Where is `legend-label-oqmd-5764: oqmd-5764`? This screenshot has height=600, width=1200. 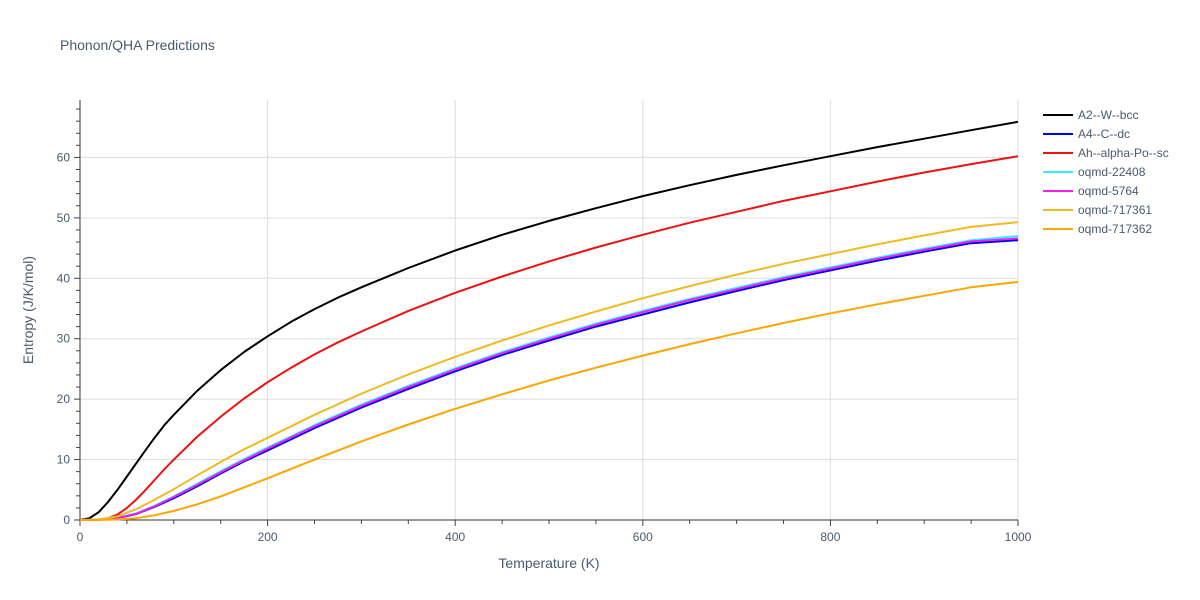
legend-label-oqmd-5764: oqmd-5764 is located at coordinates (1108, 191).